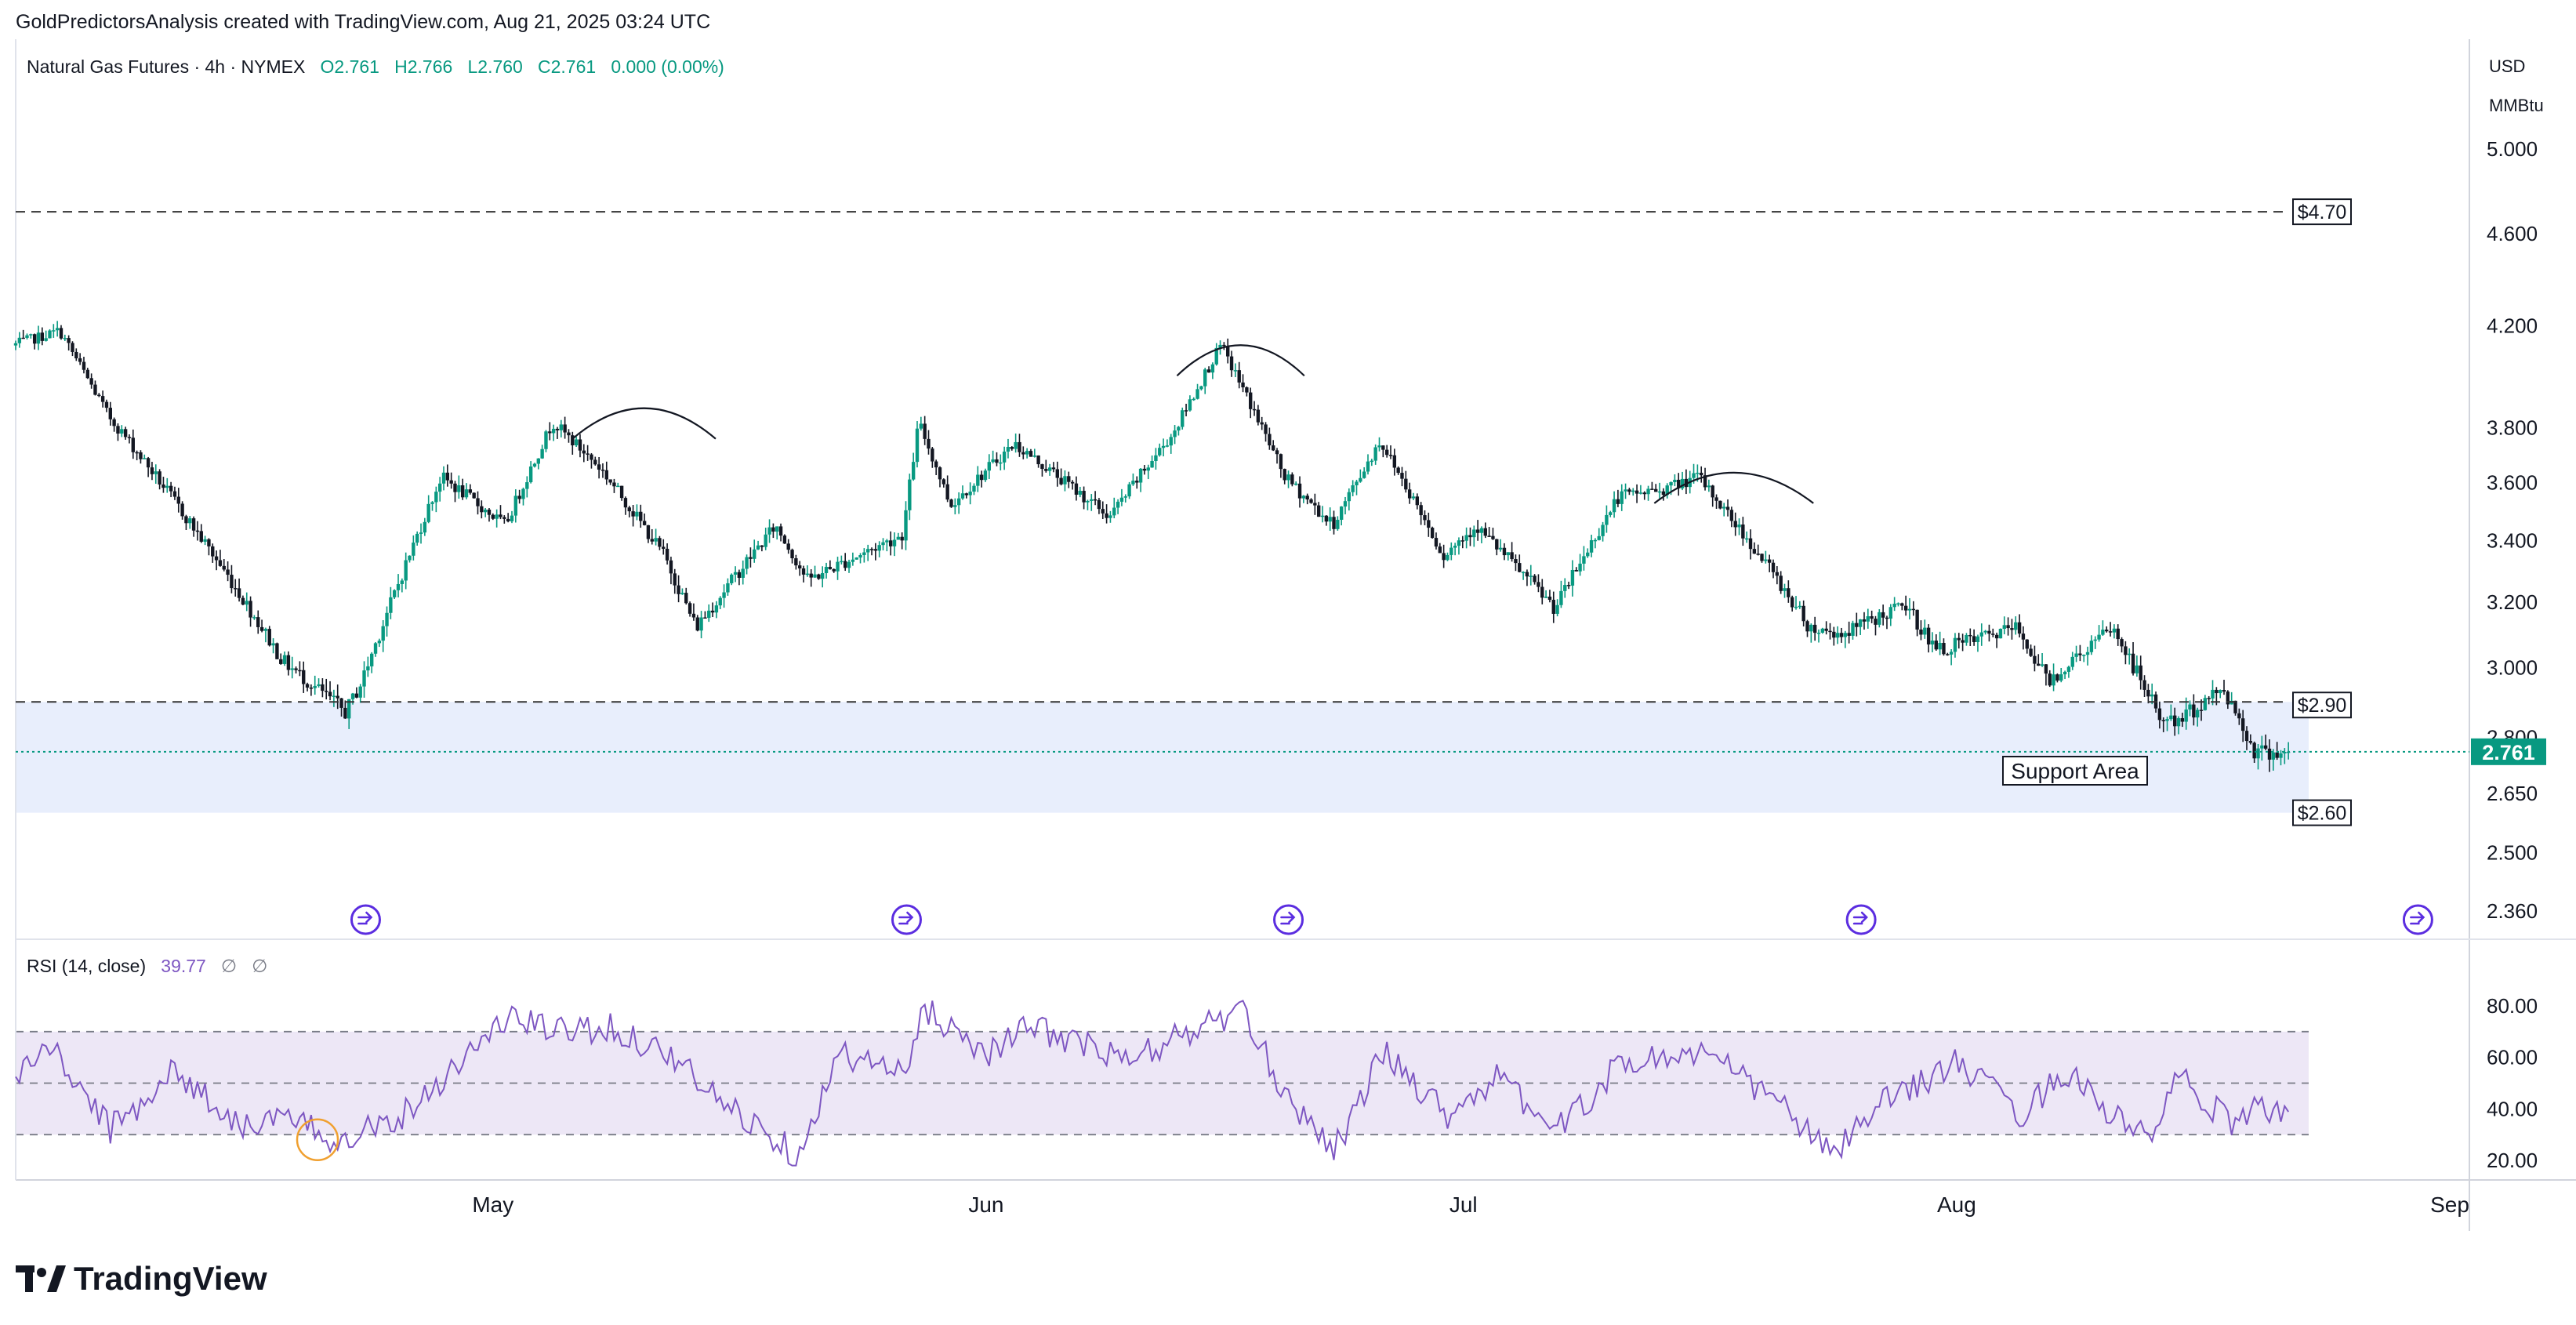  I want to click on price-unit-currency: USD, so click(2508, 66).